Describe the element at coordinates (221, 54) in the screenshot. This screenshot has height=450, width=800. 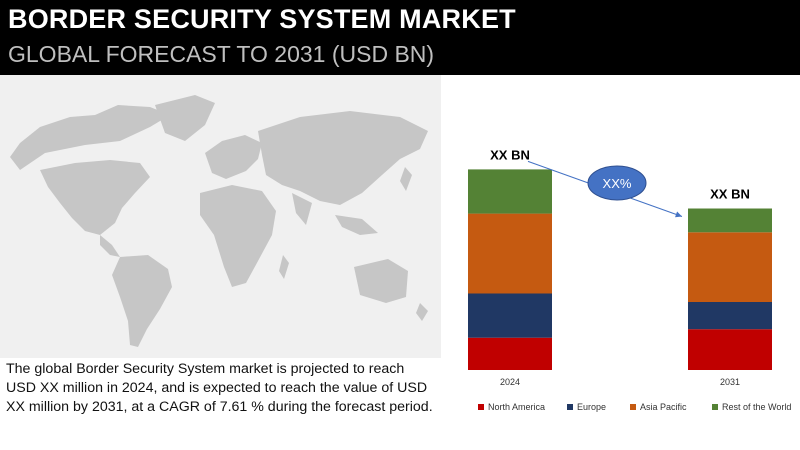
I see `page-subtitle: GLOBAL FORECAST TO 2031 (USD BN)` at that location.